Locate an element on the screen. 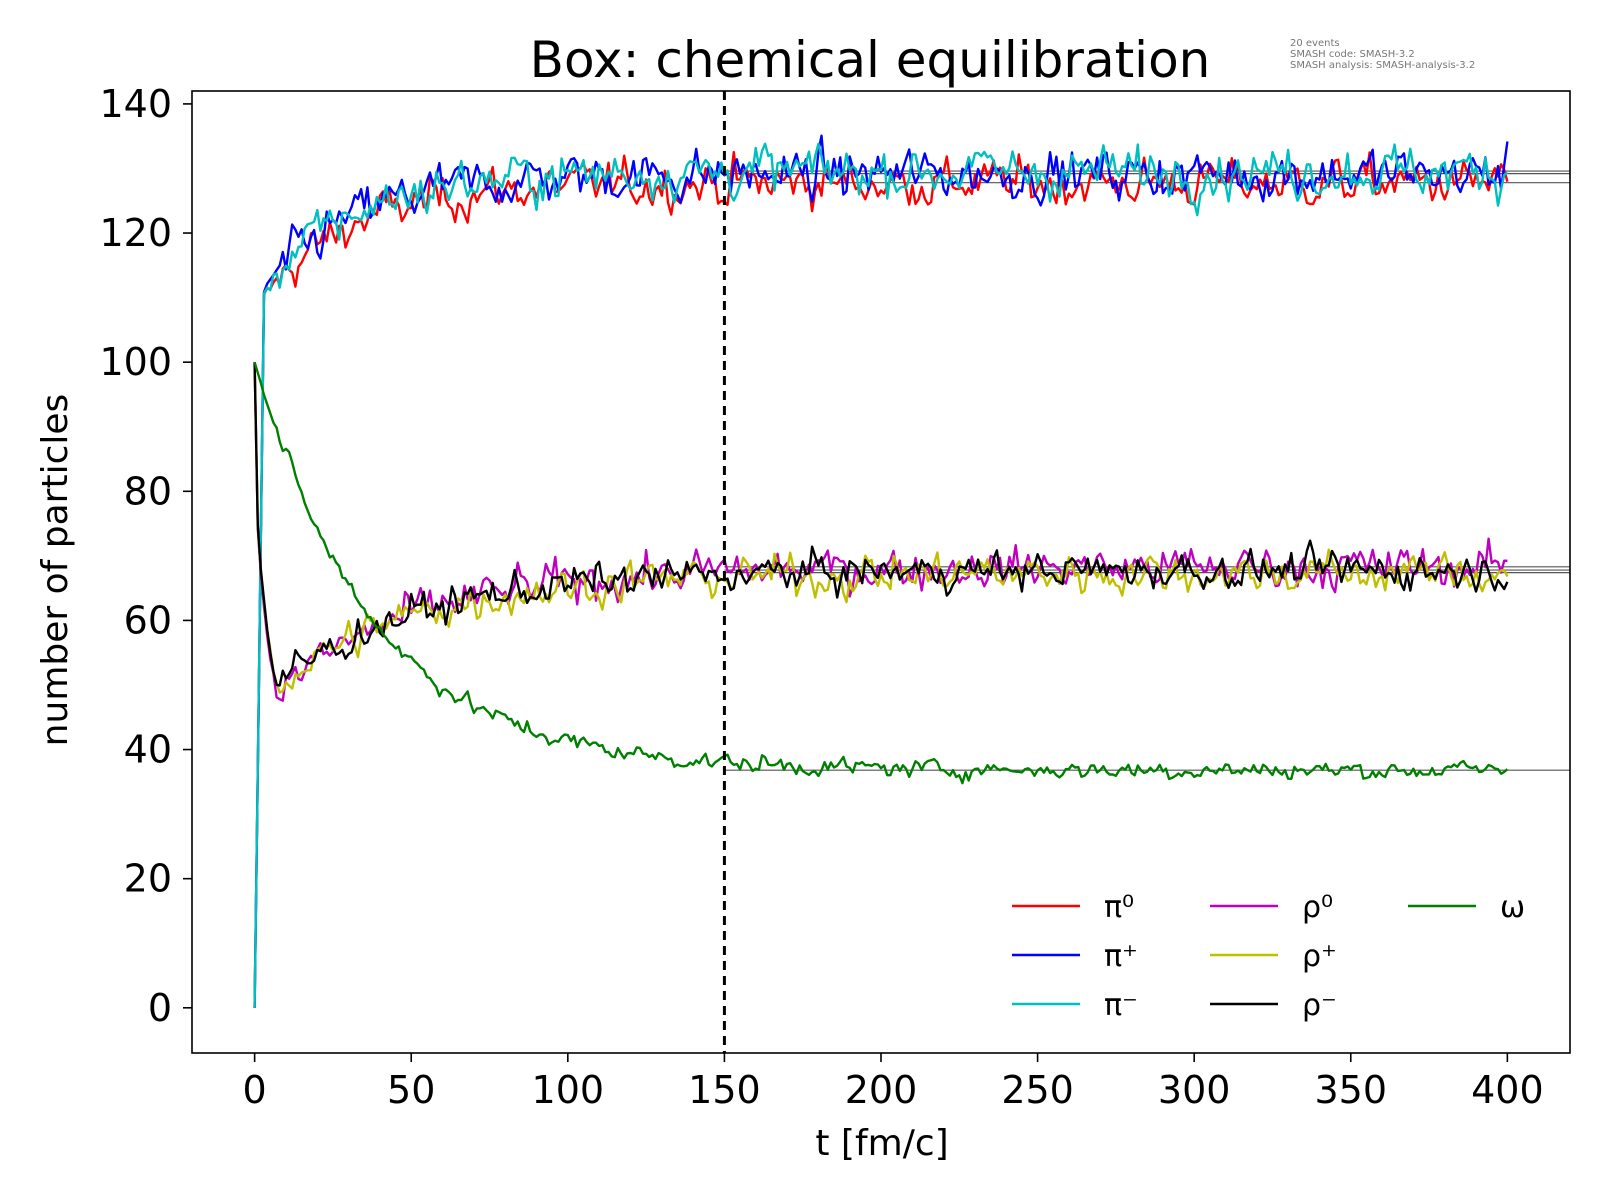 The image size is (1600, 1200). x-tick-label: 100 is located at coordinates (568, 1090).